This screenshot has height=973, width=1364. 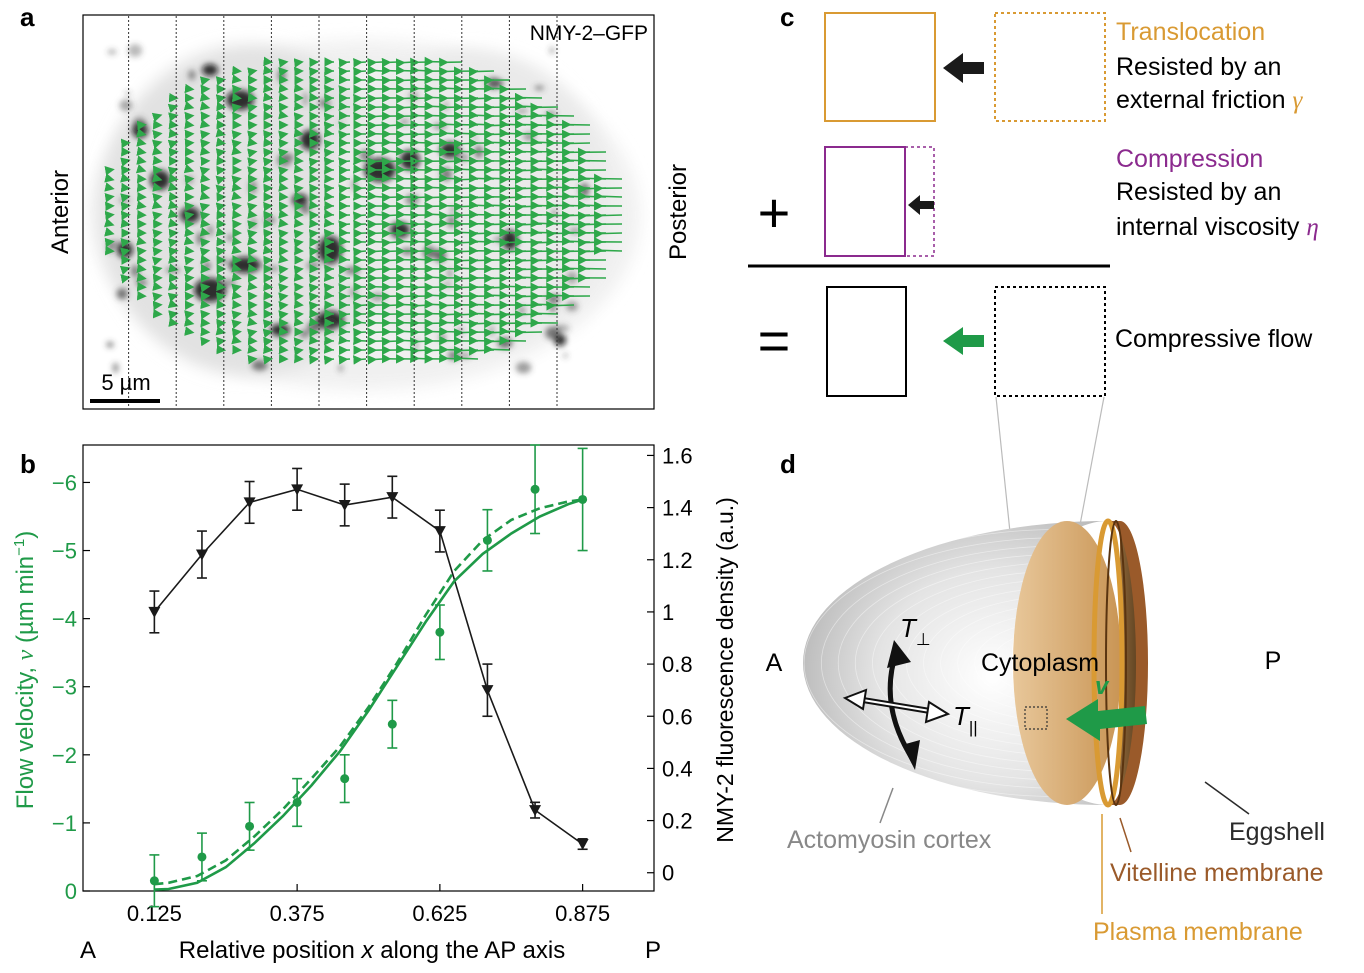 I want to click on ap-bin-dividers, so click(x=343, y=212).